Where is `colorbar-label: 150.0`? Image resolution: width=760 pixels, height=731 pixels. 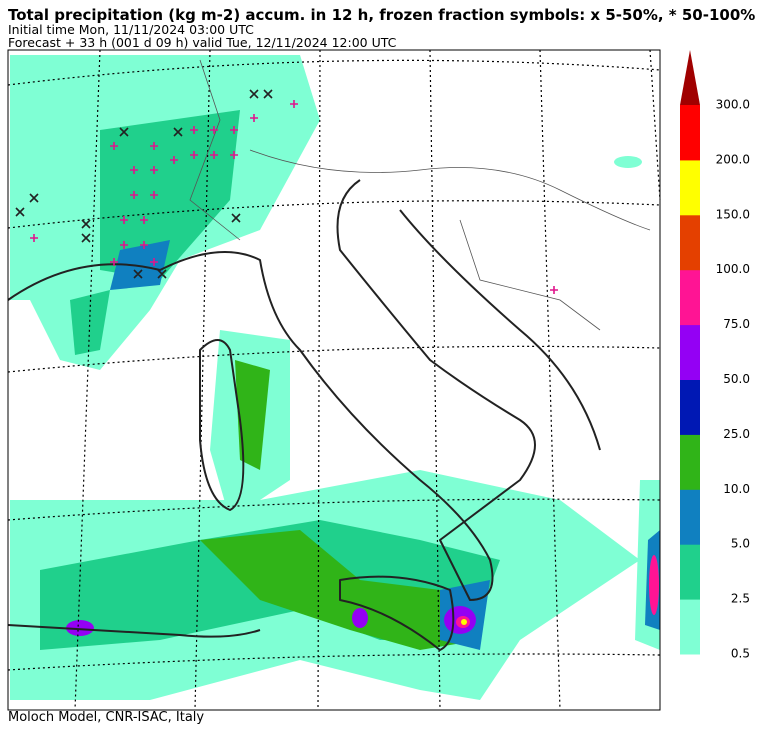 colorbar-label: 150.0 is located at coordinates (733, 214).